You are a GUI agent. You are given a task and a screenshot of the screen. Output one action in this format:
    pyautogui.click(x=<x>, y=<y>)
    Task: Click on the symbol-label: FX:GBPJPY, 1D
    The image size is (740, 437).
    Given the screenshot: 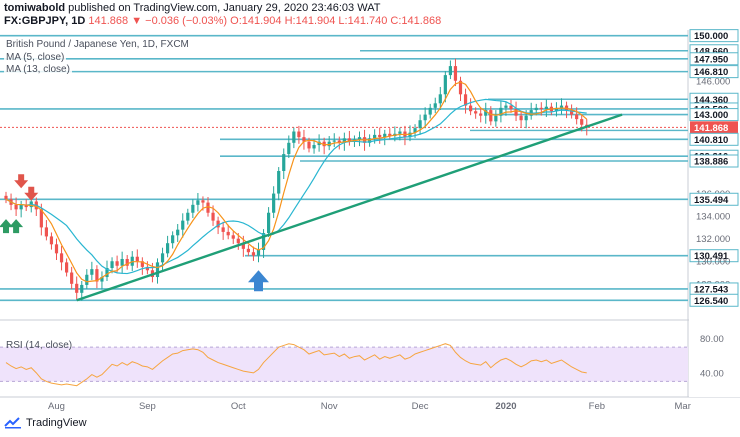 What is the action you would take?
    pyautogui.click(x=45, y=21)
    